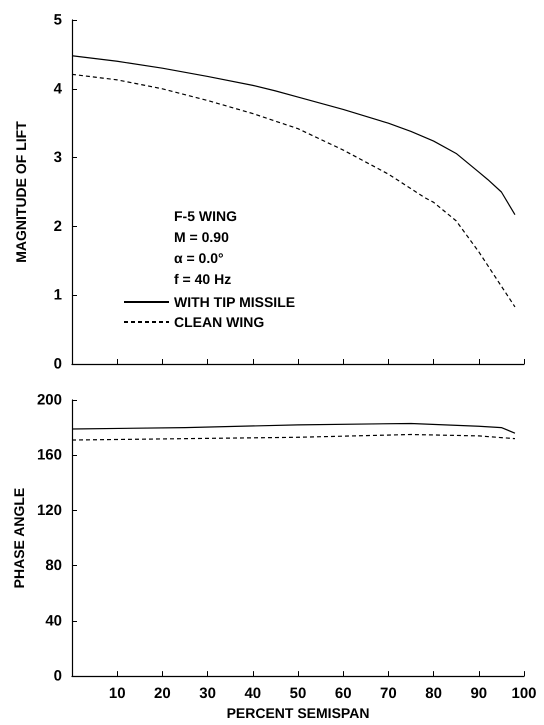 The height and width of the screenshot is (725, 544). What do you see at coordinates (219, 322) in the screenshot?
I see `legend-label: CLEAN WING` at bounding box center [219, 322].